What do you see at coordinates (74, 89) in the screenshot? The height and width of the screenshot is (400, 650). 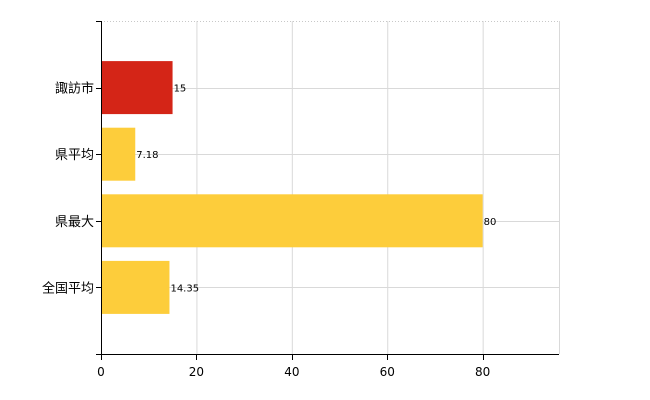 I see `category-label: 諏訪市` at bounding box center [74, 89].